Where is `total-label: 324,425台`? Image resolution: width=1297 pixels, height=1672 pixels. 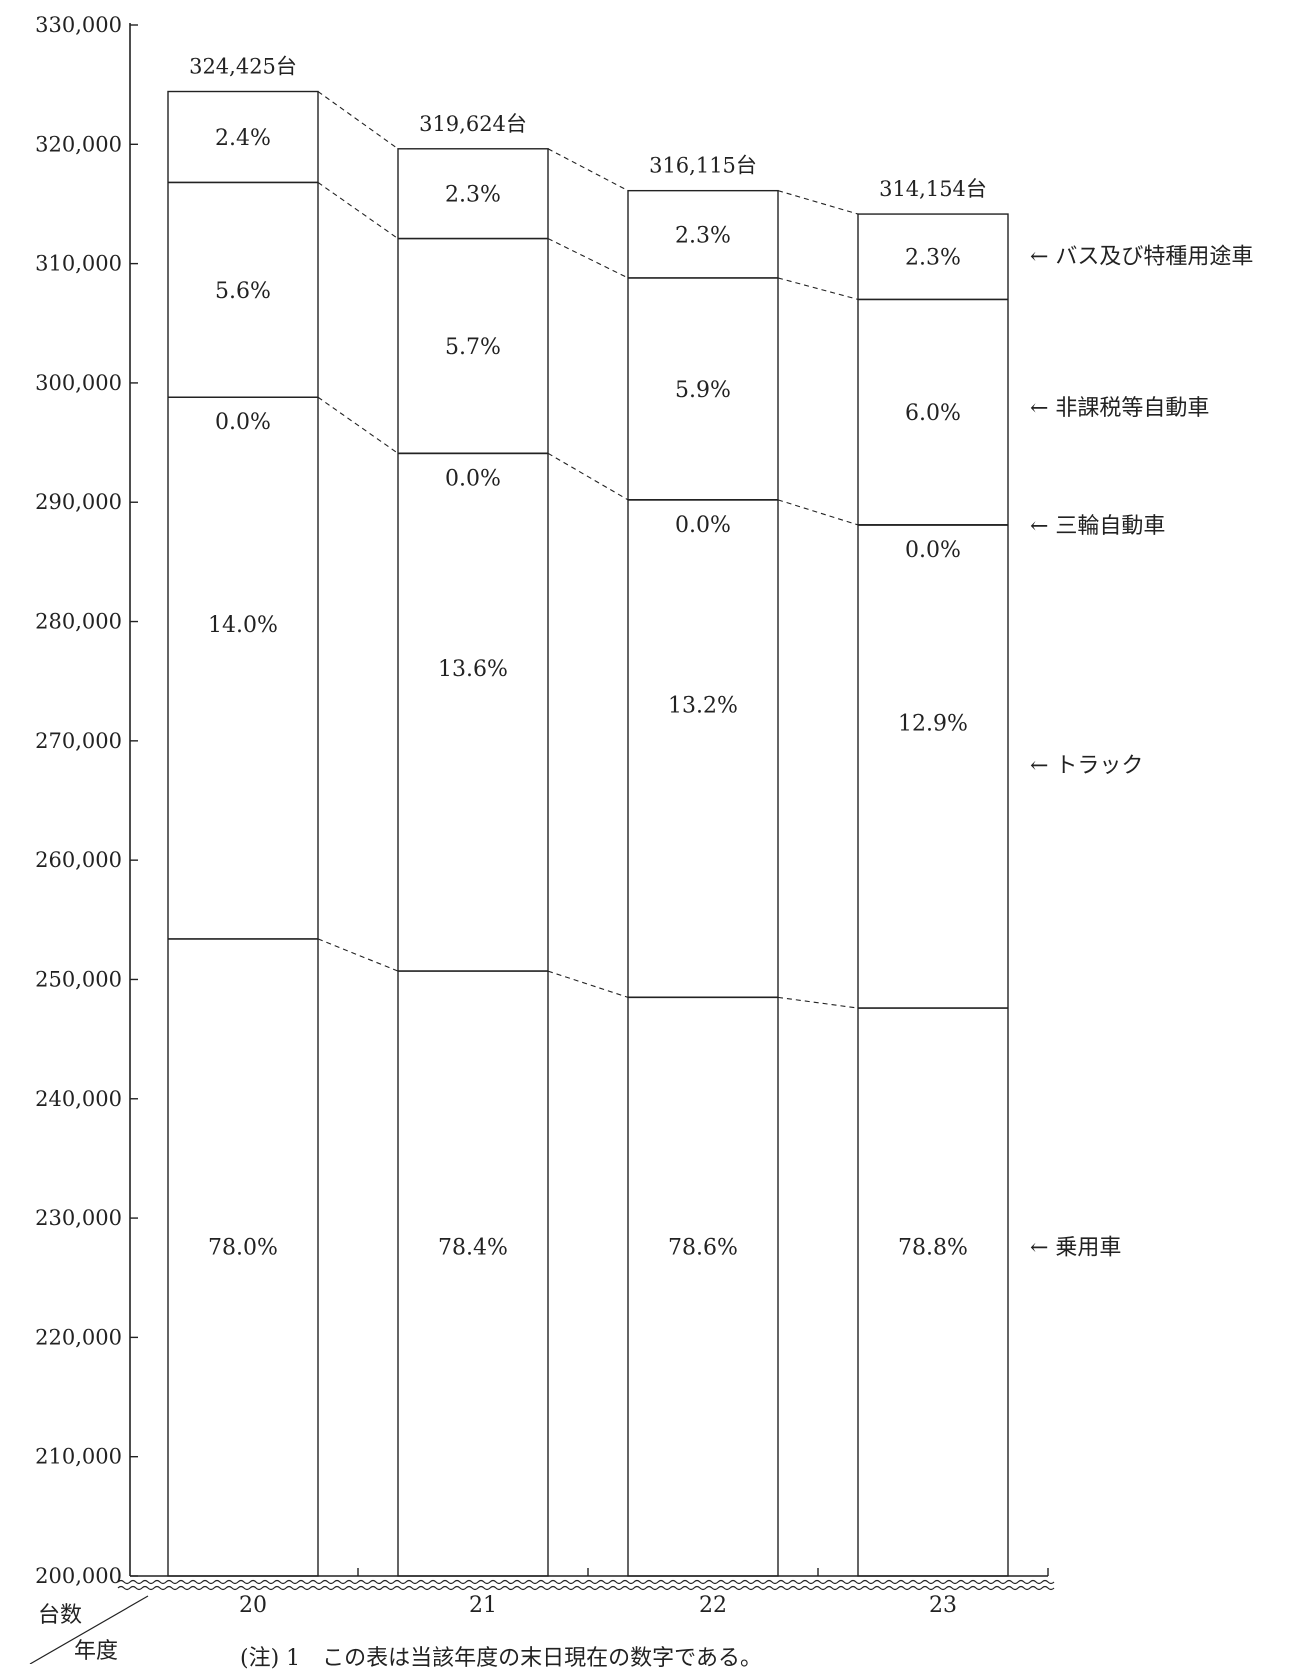
total-label: 324,425台 is located at coordinates (243, 67).